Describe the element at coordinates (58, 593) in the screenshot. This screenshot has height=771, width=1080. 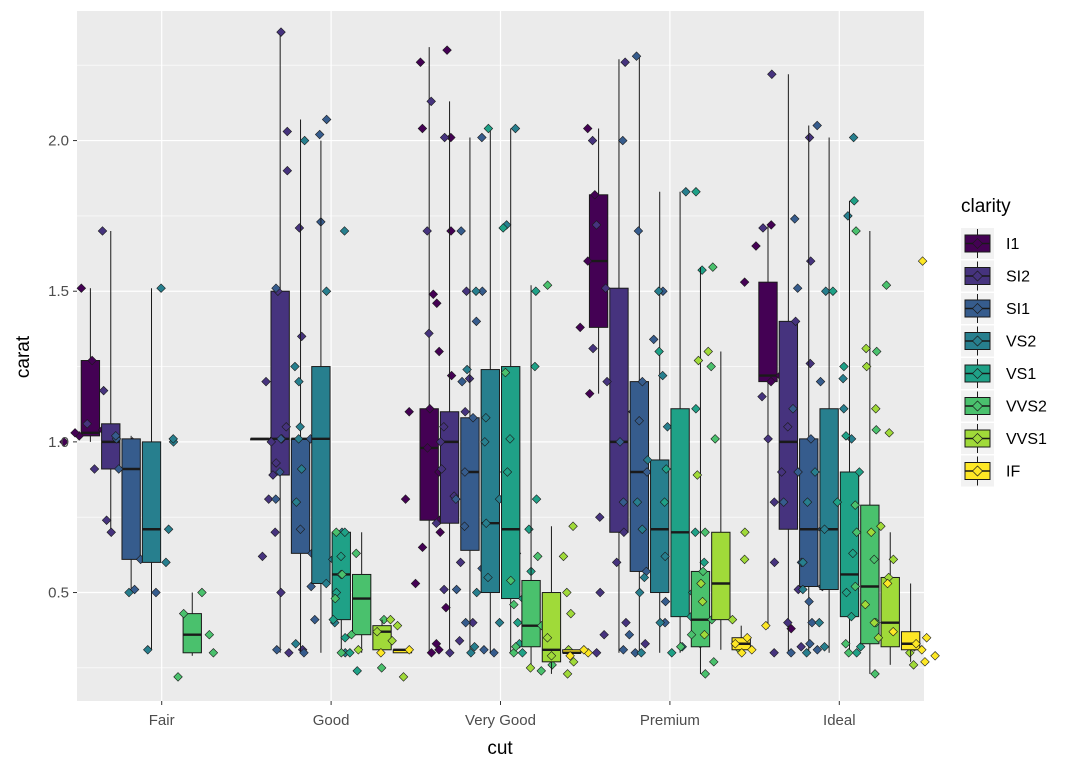
I see `y-tick-label: 0.5` at that location.